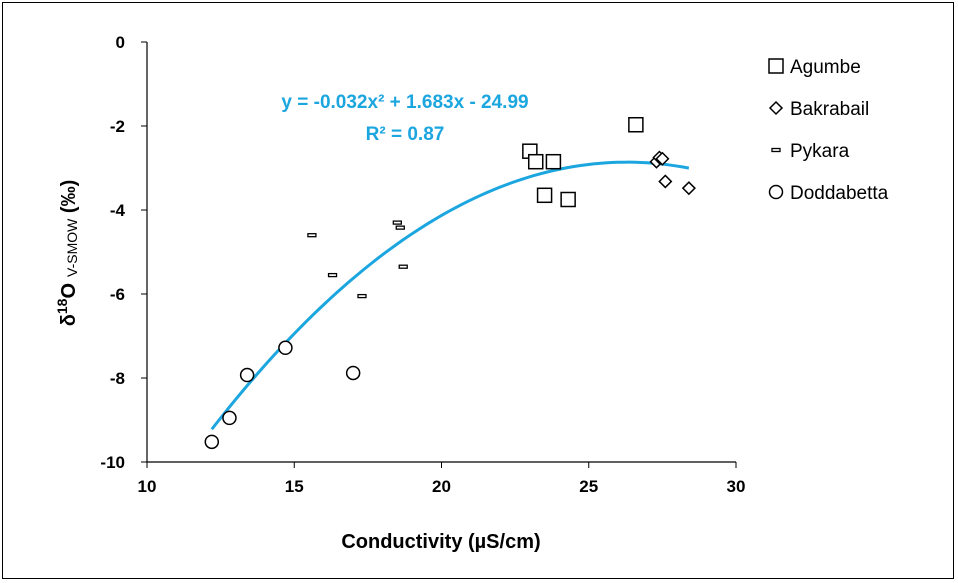 This screenshot has height=583, width=958. I want to click on trendline-equation: y = -0.032x² + 1.683x - 24.99, so click(404, 102).